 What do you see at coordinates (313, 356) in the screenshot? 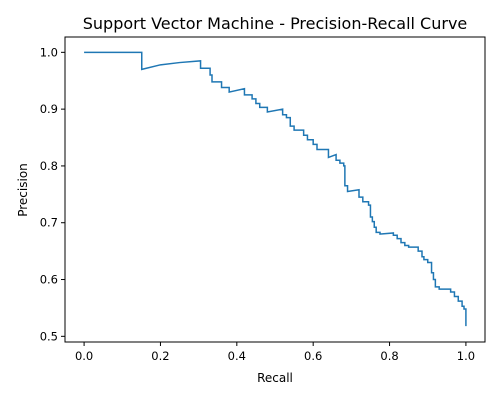
I see `x-tick-label: 0.6` at bounding box center [313, 356].